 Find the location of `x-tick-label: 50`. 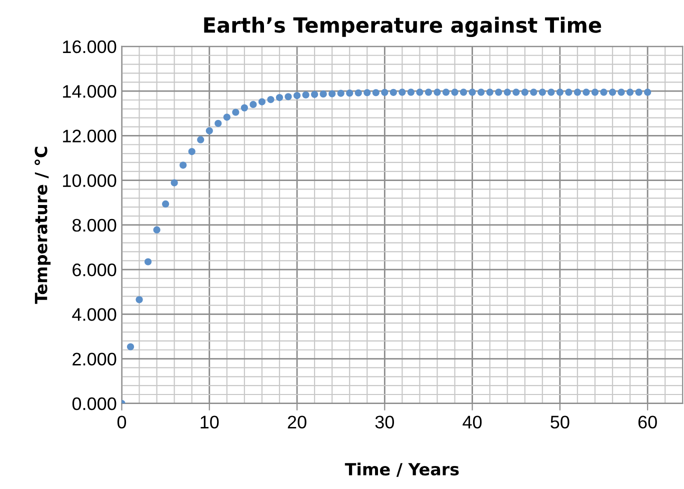

x-tick-label: 50 is located at coordinates (560, 422).